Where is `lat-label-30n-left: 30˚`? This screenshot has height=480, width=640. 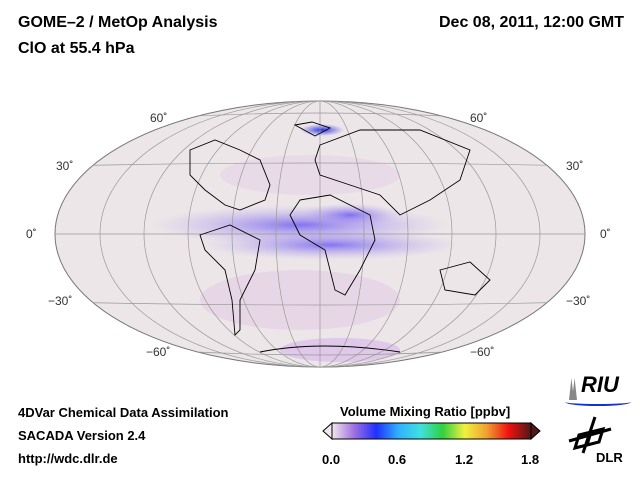 lat-label-30n-left: 30˚ is located at coordinates (65, 166).